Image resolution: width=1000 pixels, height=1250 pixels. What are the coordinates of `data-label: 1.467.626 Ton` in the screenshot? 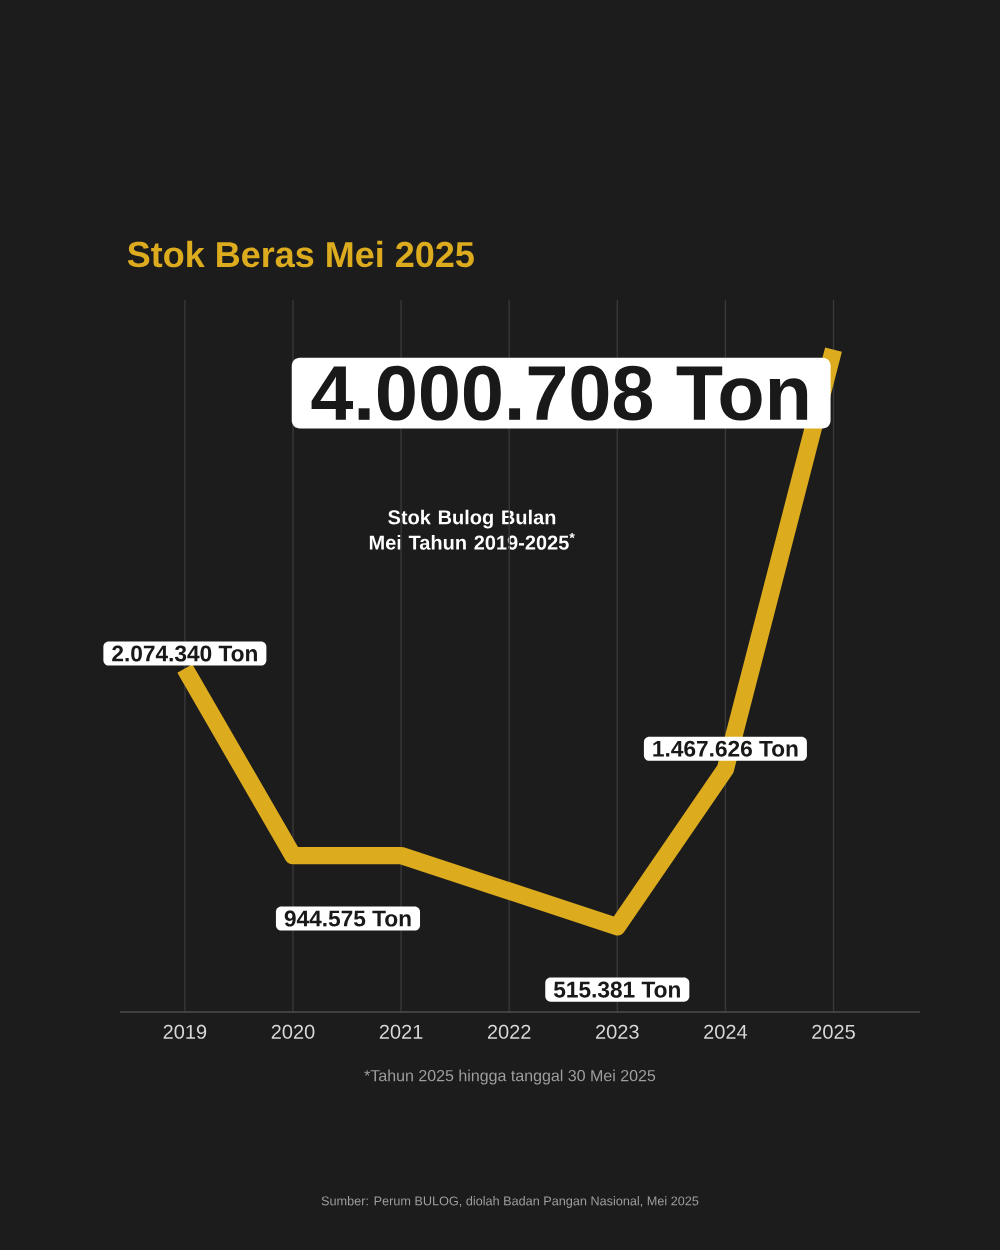 It's located at (725, 748).